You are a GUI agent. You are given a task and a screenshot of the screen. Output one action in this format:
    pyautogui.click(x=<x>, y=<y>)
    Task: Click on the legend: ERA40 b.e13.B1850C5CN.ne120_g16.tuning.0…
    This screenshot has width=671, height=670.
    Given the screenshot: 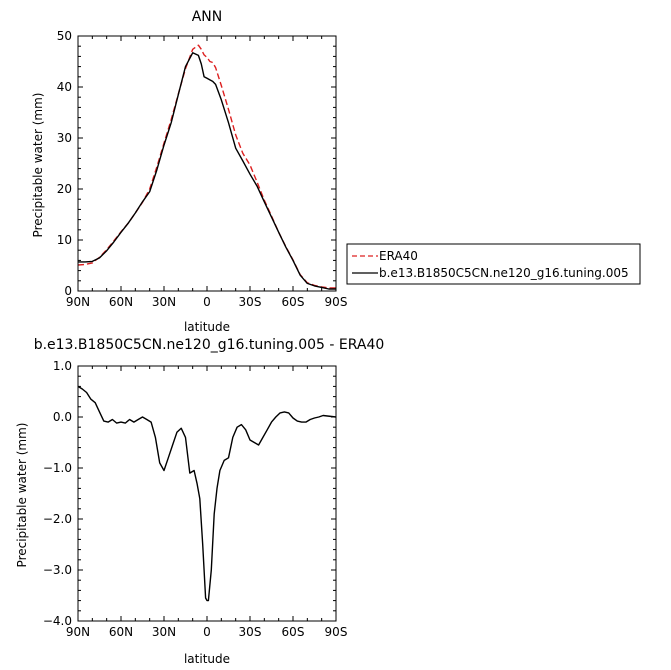 What is the action you would take?
    pyautogui.click(x=493, y=264)
    